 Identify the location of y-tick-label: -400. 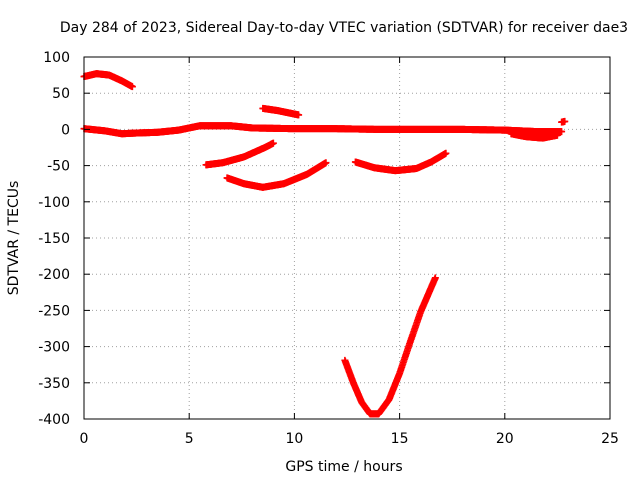
(54, 420).